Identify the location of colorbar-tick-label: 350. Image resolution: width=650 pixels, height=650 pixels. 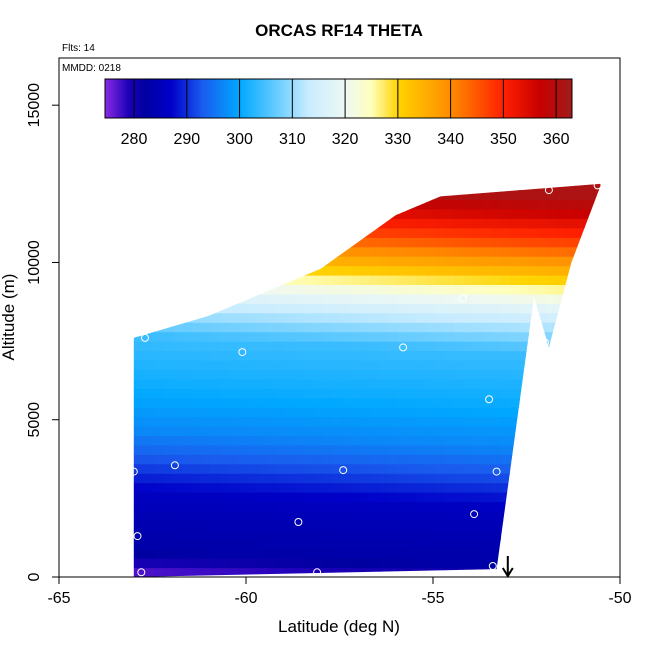
(503, 139).